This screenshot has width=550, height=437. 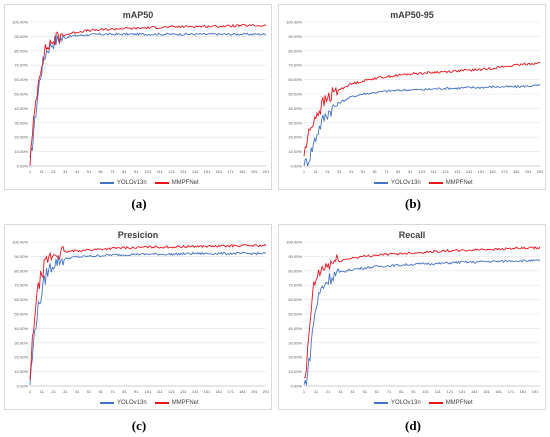 What do you see at coordinates (21, 94) in the screenshot?
I see `y-tick-label: 50.00%` at bounding box center [21, 94].